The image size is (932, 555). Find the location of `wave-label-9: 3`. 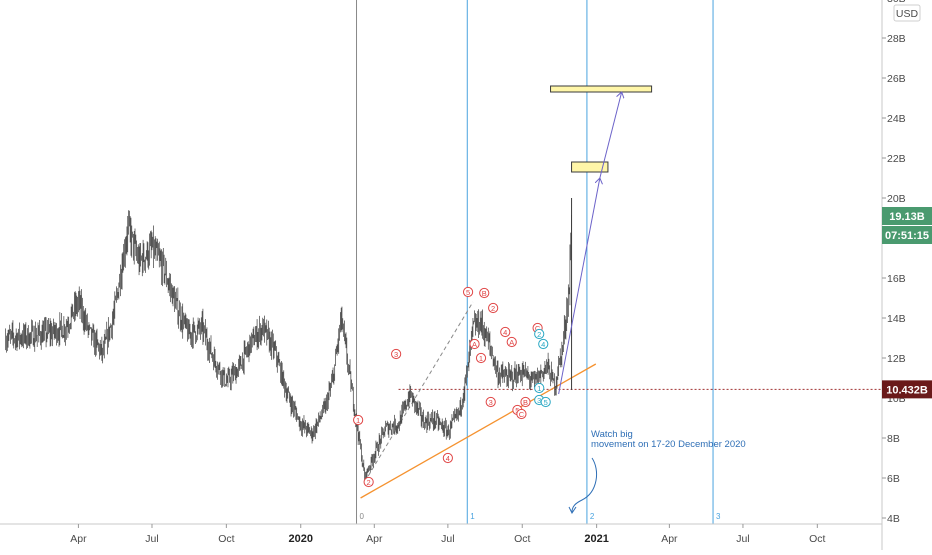

wave-label-9: 3 is located at coordinates (491, 402).